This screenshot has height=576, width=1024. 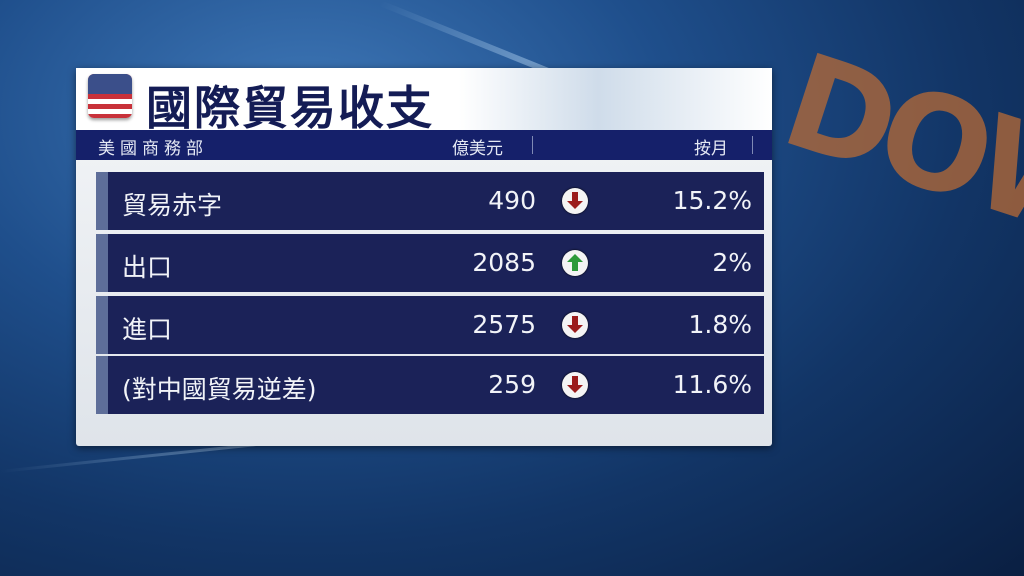 What do you see at coordinates (110, 96) in the screenshot?
I see `us-flag-icon` at bounding box center [110, 96].